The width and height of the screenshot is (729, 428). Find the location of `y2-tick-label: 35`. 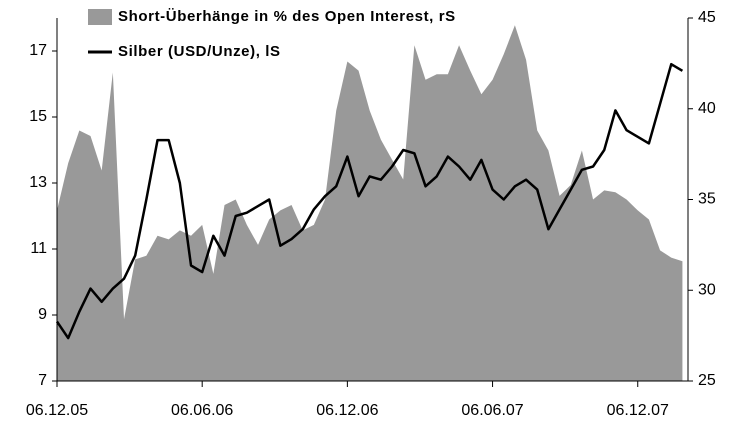

y2-tick-label: 35 is located at coordinates (707, 199).